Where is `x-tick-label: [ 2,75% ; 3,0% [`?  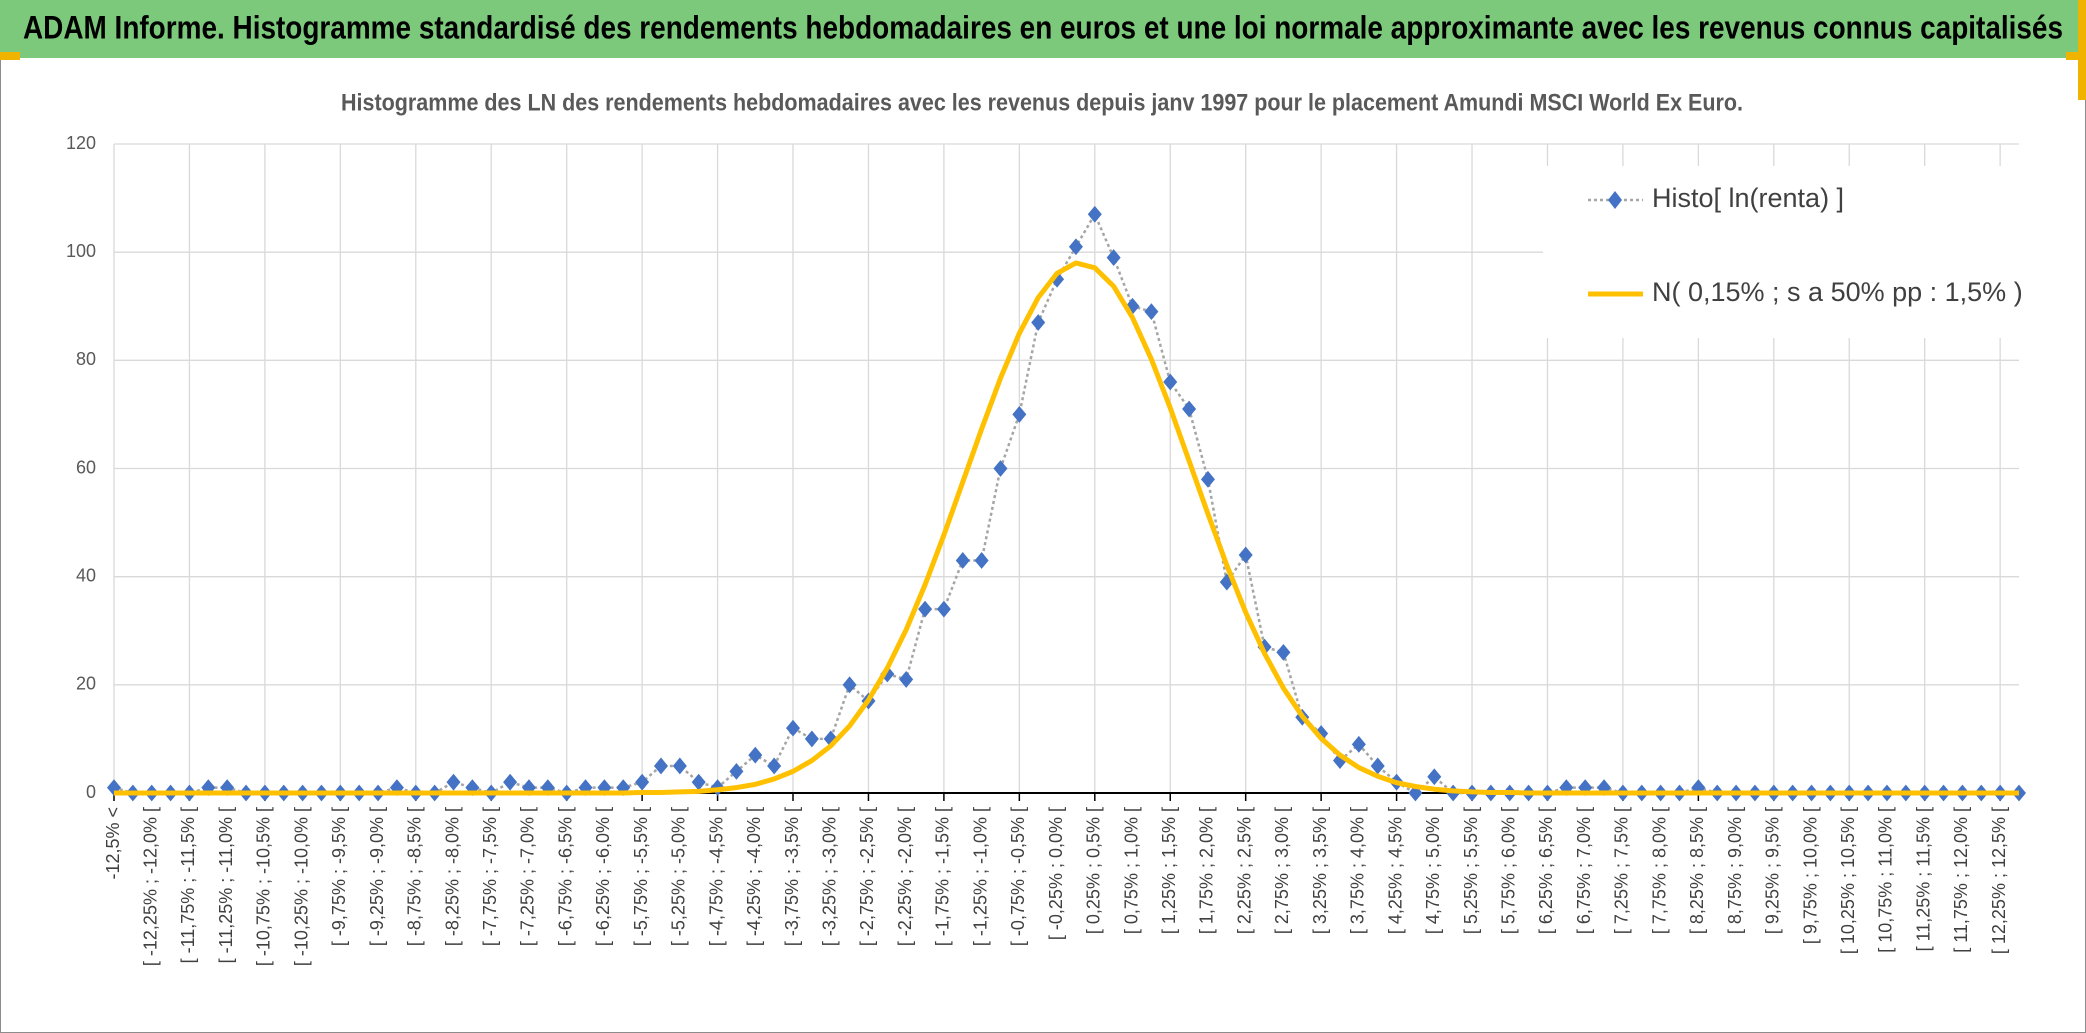 x-tick-label: [ 2,75% ; 3,0% [ is located at coordinates (1282, 870).